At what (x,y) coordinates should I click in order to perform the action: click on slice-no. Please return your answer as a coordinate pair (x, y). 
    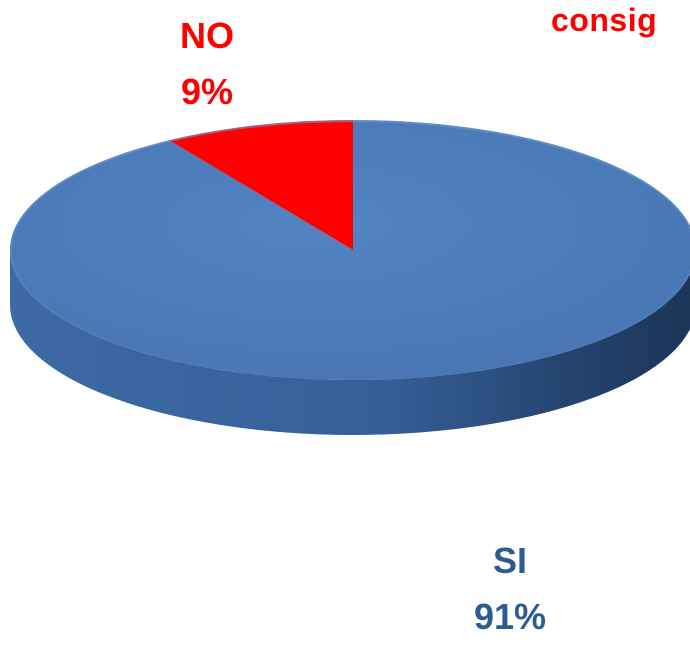
    Looking at the image, I should click on (261, 184).